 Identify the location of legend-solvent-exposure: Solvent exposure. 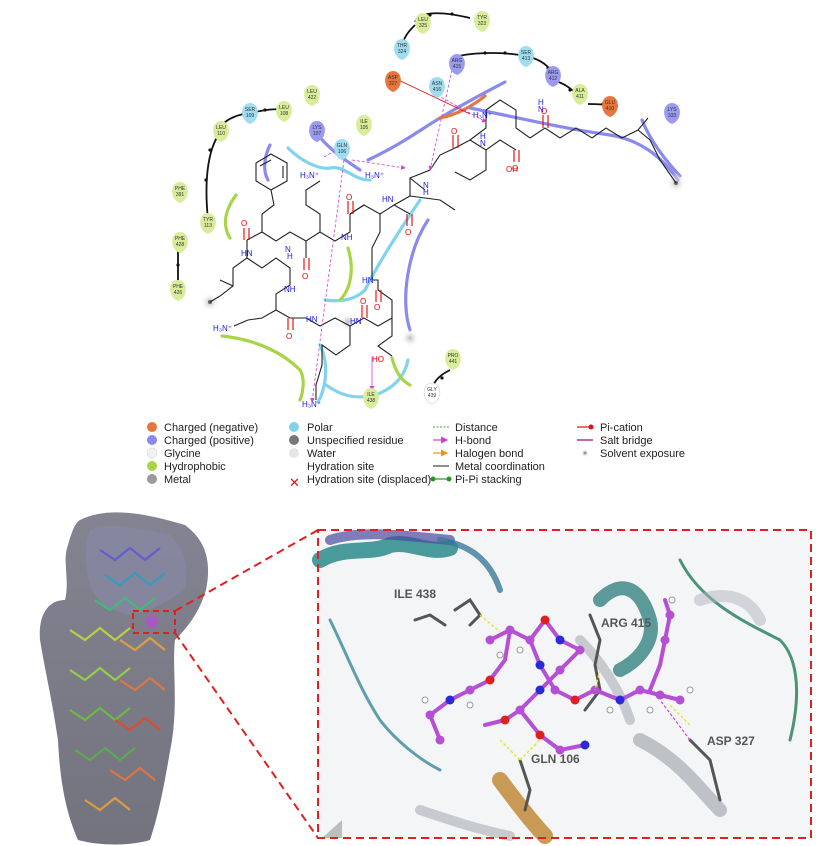
(642, 454).